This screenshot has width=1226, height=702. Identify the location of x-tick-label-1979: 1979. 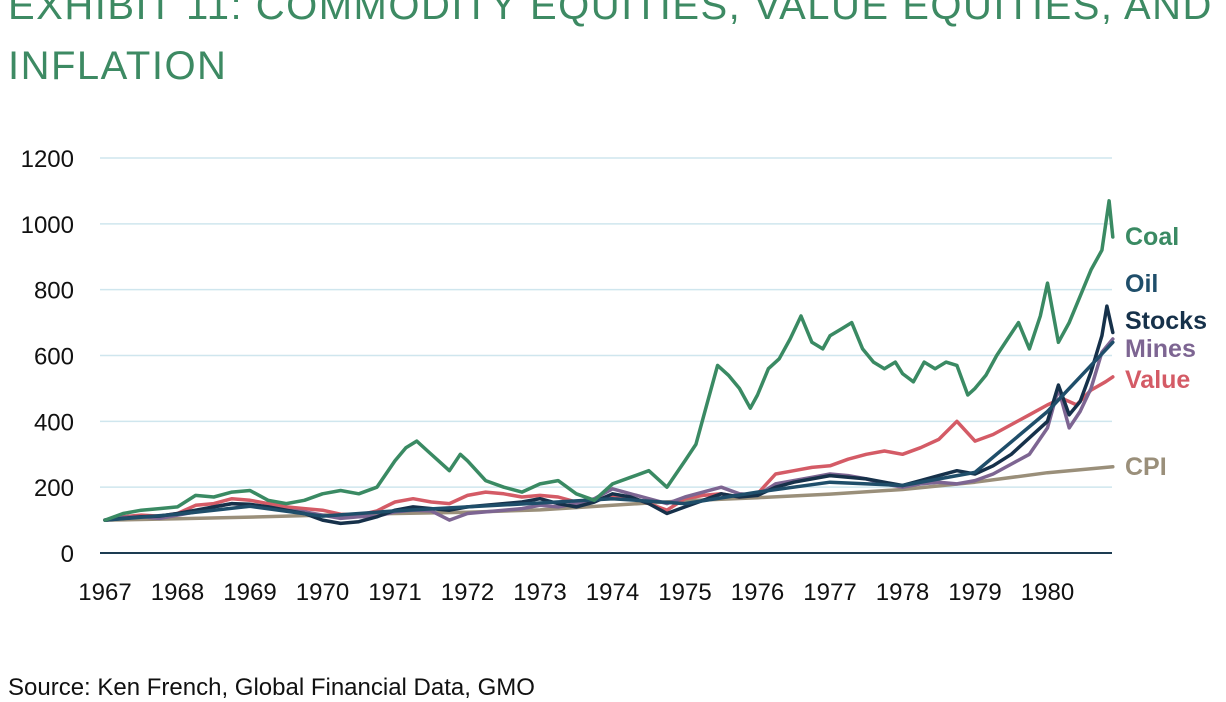
(974, 592).